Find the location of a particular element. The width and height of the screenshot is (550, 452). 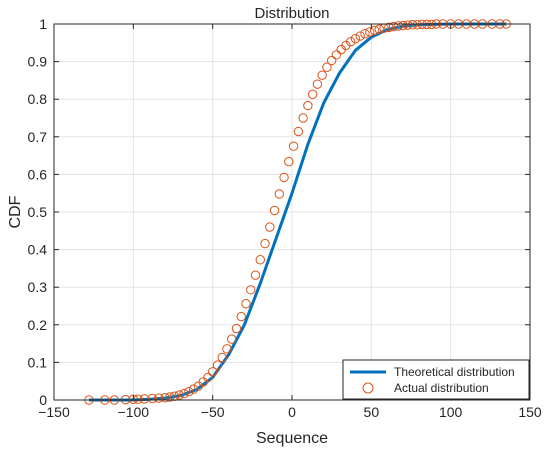

x-tick-label: −100 is located at coordinates (134, 412).